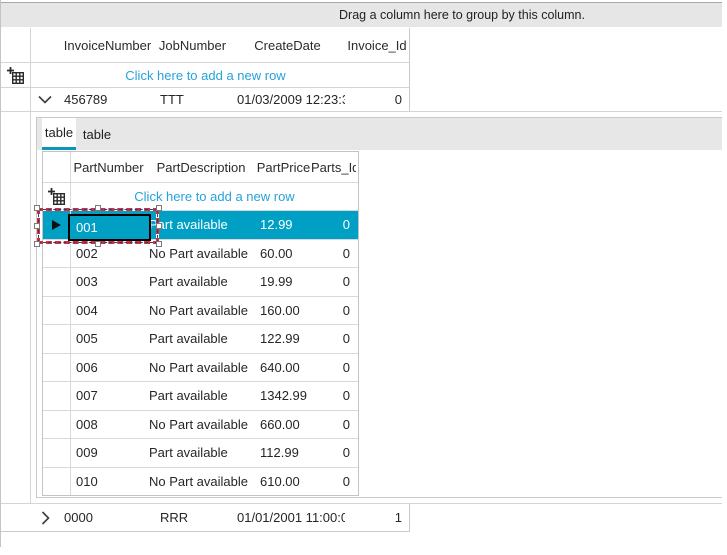 The width and height of the screenshot is (727, 555). Describe the element at coordinates (279, 453) in the screenshot. I see `cell-part-price: 112.99` at that location.